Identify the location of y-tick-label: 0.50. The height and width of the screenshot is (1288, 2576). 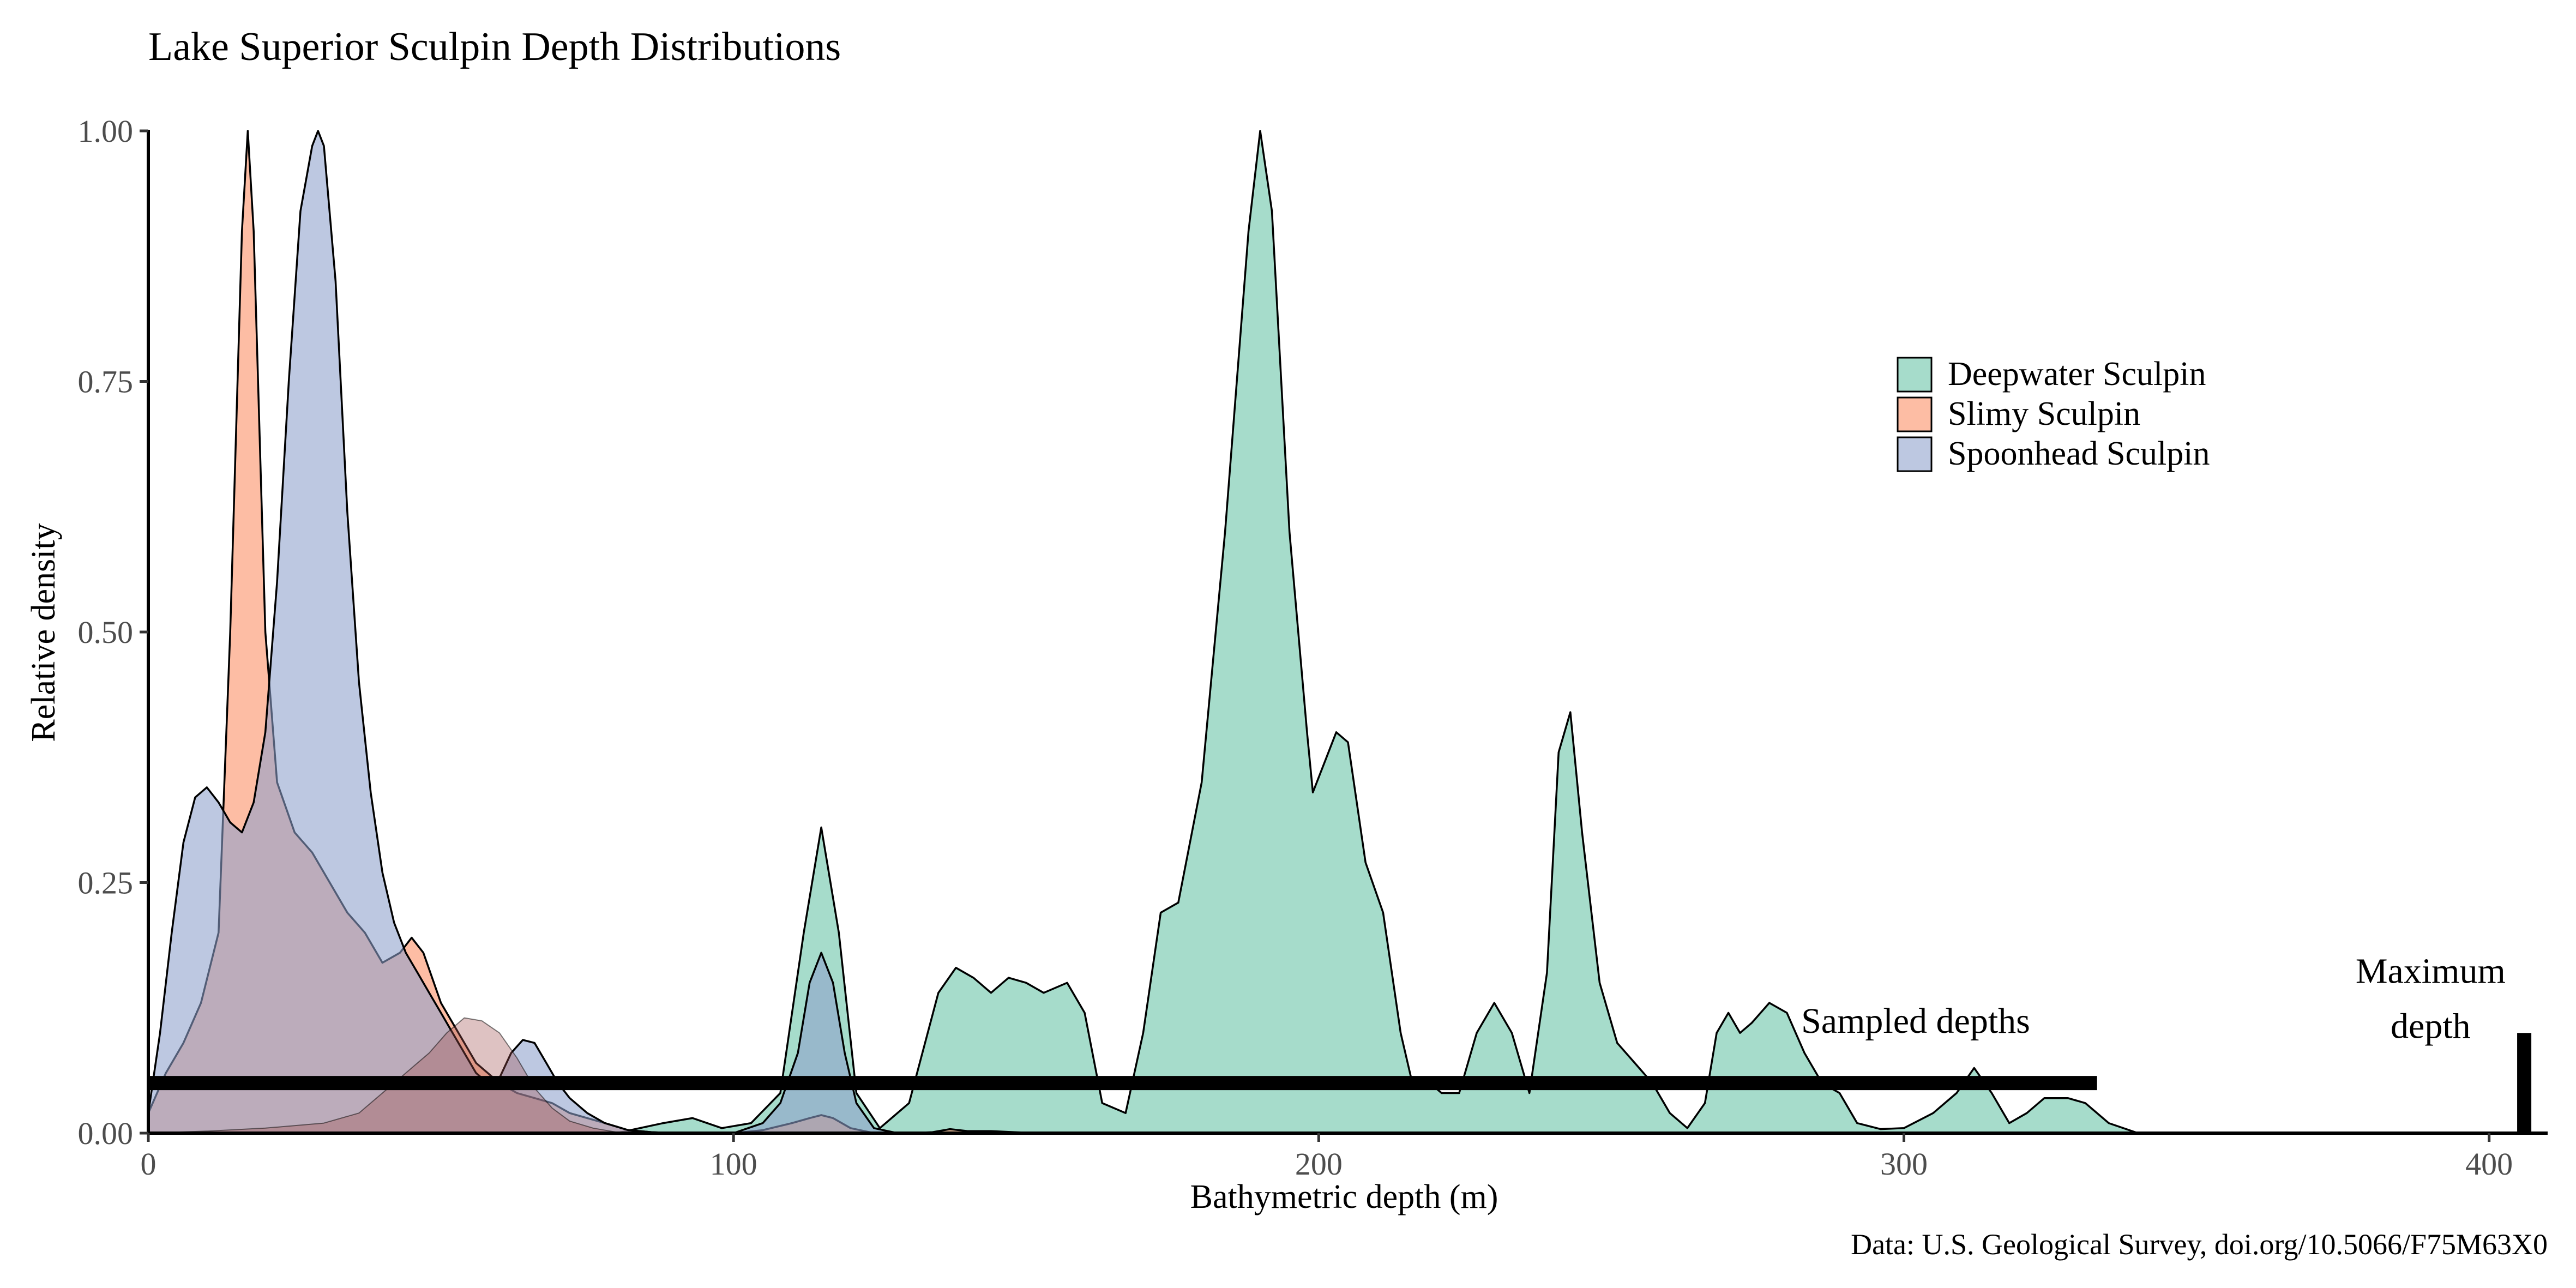
(106, 632).